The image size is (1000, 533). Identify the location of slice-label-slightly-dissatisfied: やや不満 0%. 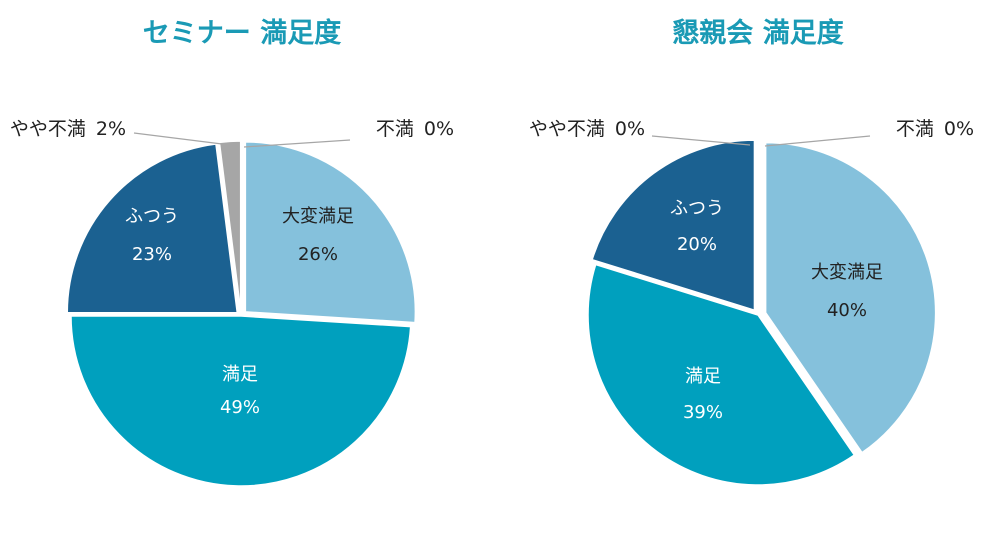
(587, 129).